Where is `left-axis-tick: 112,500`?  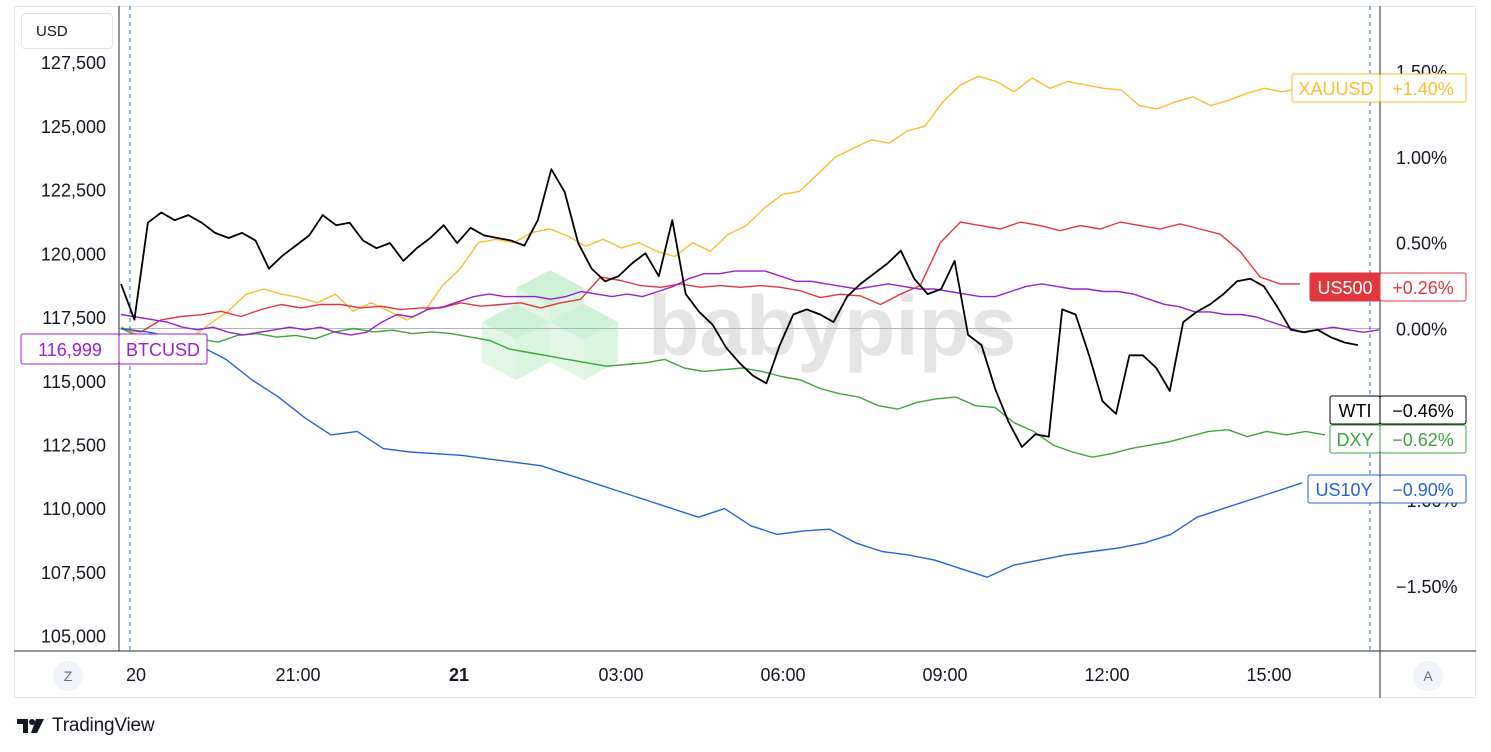
left-axis-tick: 112,500 is located at coordinates (74, 445).